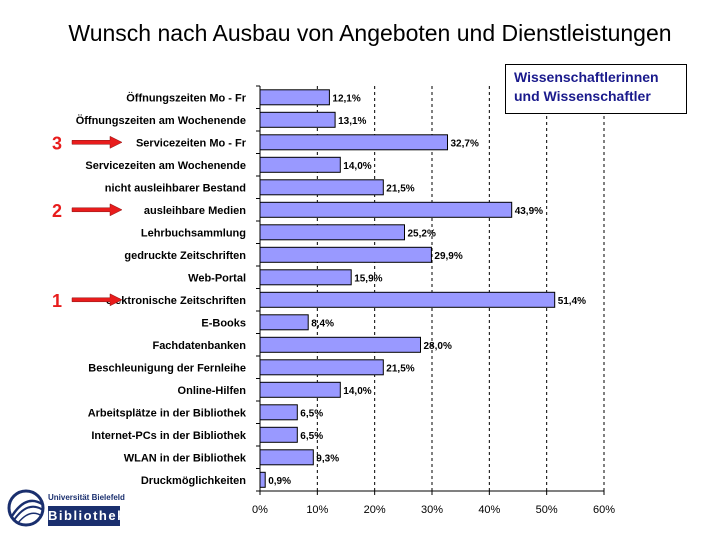  I want to click on library-logo: Universität Bielefeld Bibliothek, so click(65, 508).